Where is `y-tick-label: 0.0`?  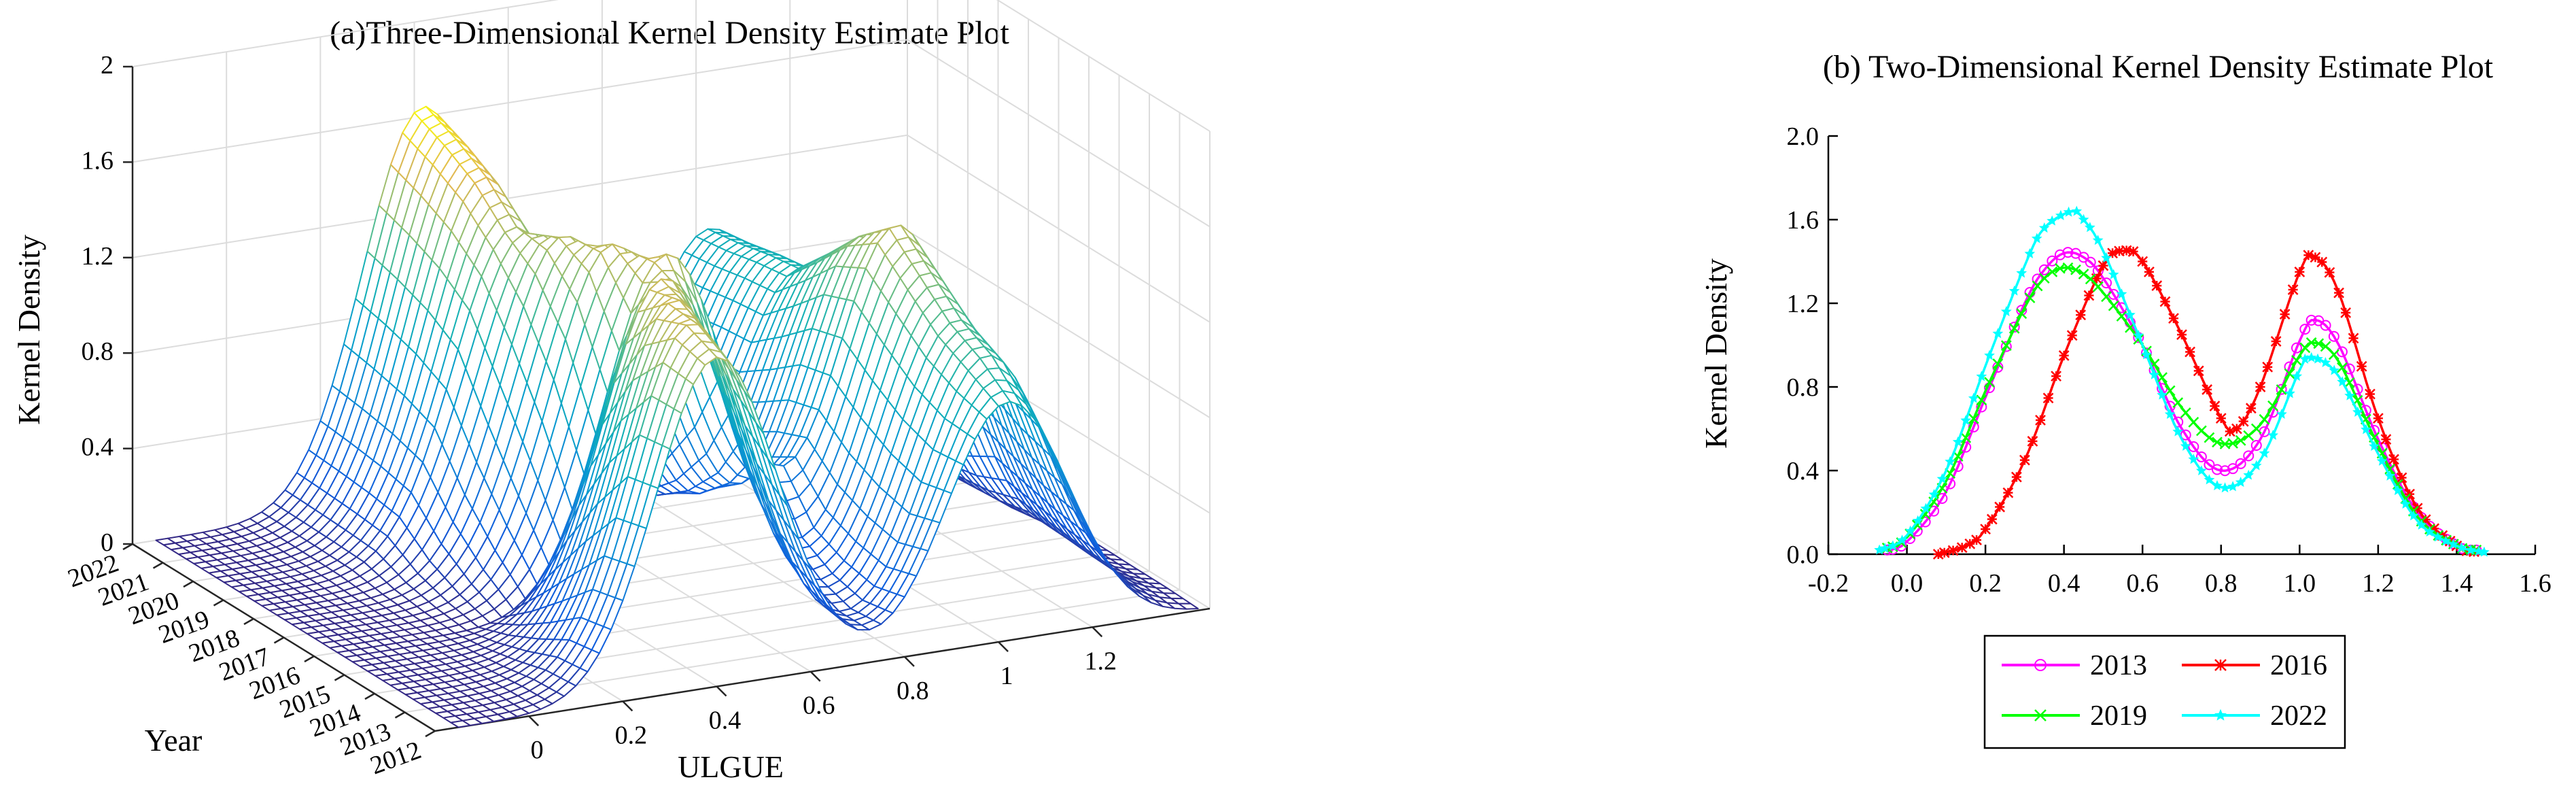
y-tick-label: 0.0 is located at coordinates (1803, 555).